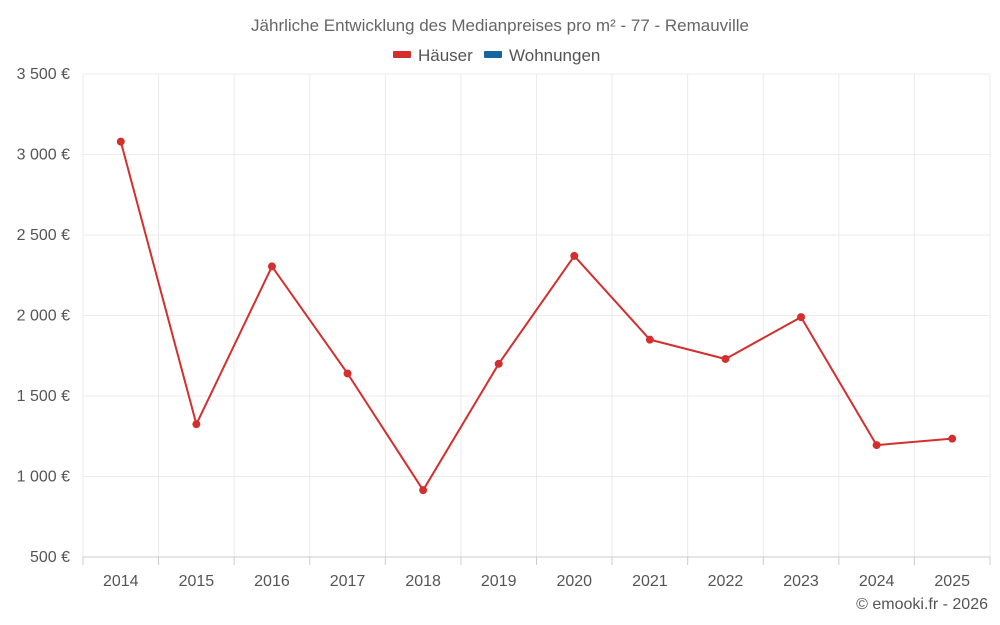  What do you see at coordinates (121, 581) in the screenshot?
I see `x-tick-label: 2014` at bounding box center [121, 581].